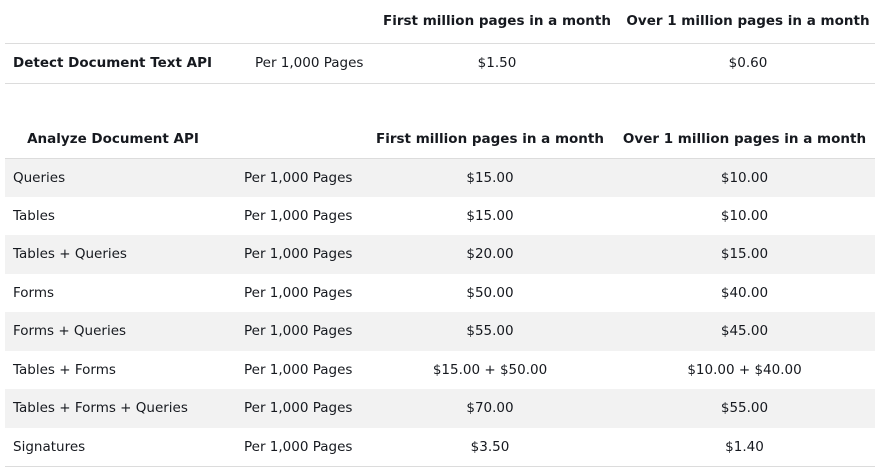 The height and width of the screenshot is (471, 879). What do you see at coordinates (125, 22) in the screenshot?
I see `header-api` at bounding box center [125, 22].